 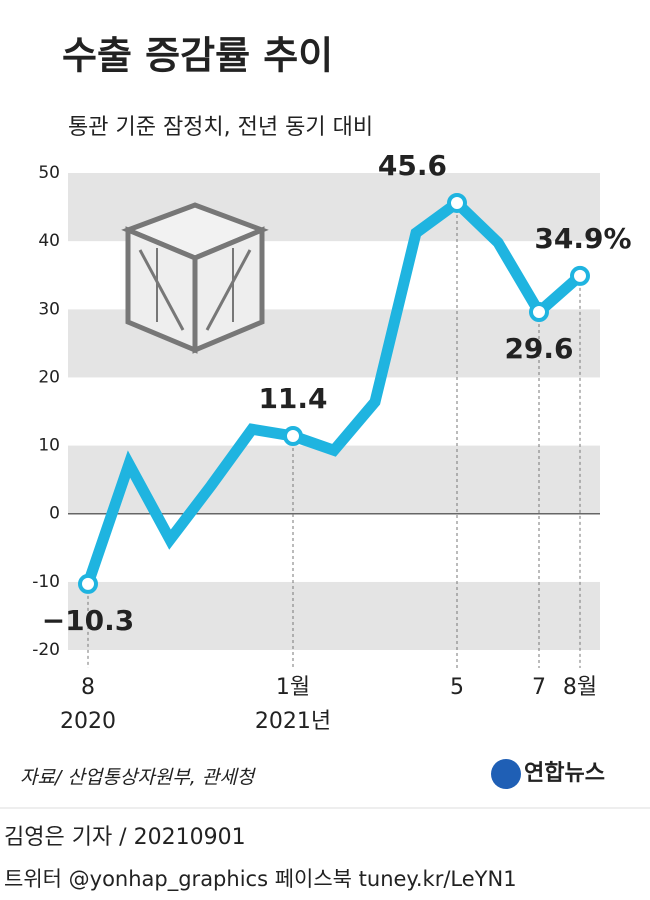 What do you see at coordinates (293, 687) in the screenshot?
I see `x-tick-label: 1월` at bounding box center [293, 687].